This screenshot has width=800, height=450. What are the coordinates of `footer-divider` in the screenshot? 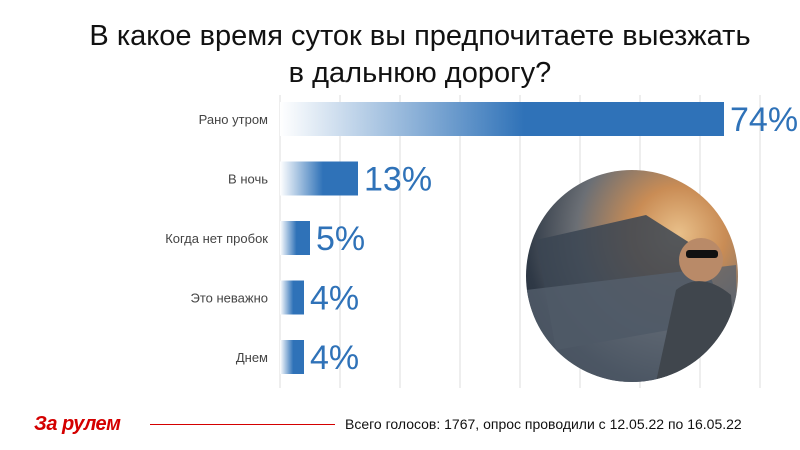 It's located at (242, 424).